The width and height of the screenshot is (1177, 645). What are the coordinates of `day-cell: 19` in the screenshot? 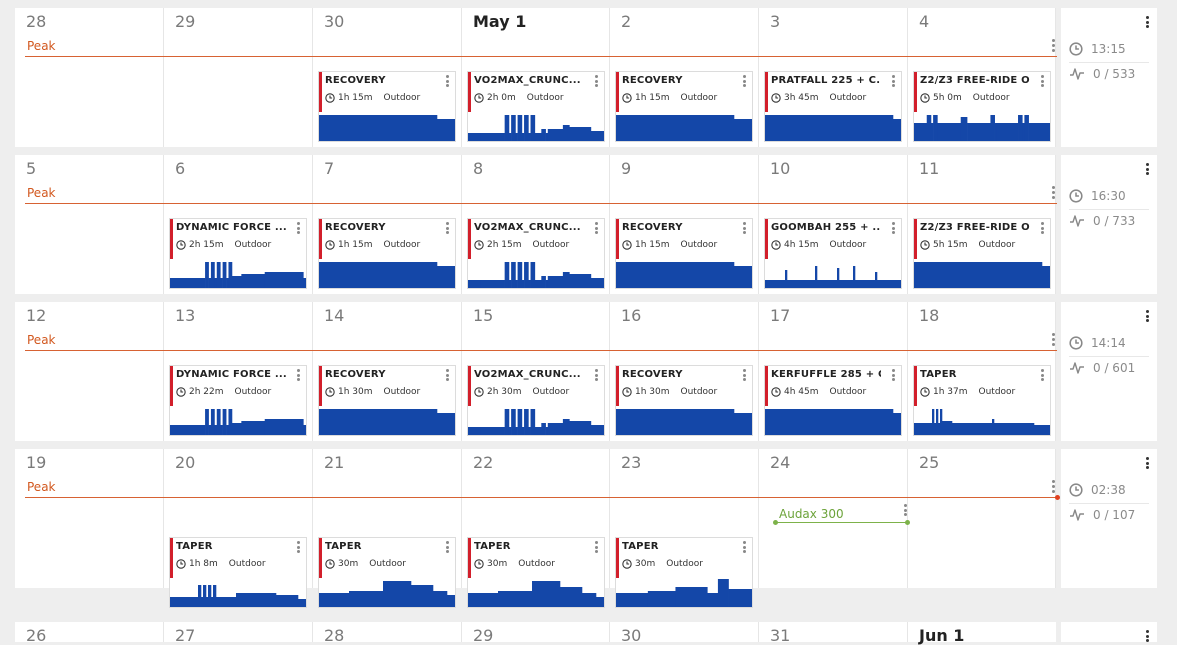 It's located at (89, 518).